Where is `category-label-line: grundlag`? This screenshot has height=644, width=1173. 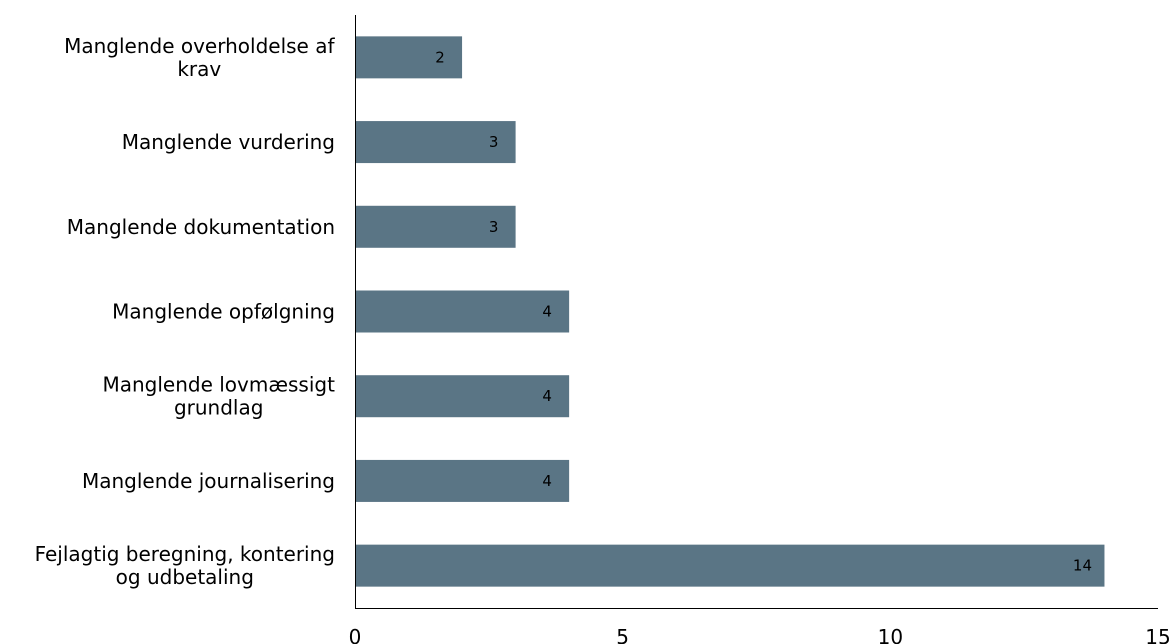 category-label-line: grundlag is located at coordinates (218, 408).